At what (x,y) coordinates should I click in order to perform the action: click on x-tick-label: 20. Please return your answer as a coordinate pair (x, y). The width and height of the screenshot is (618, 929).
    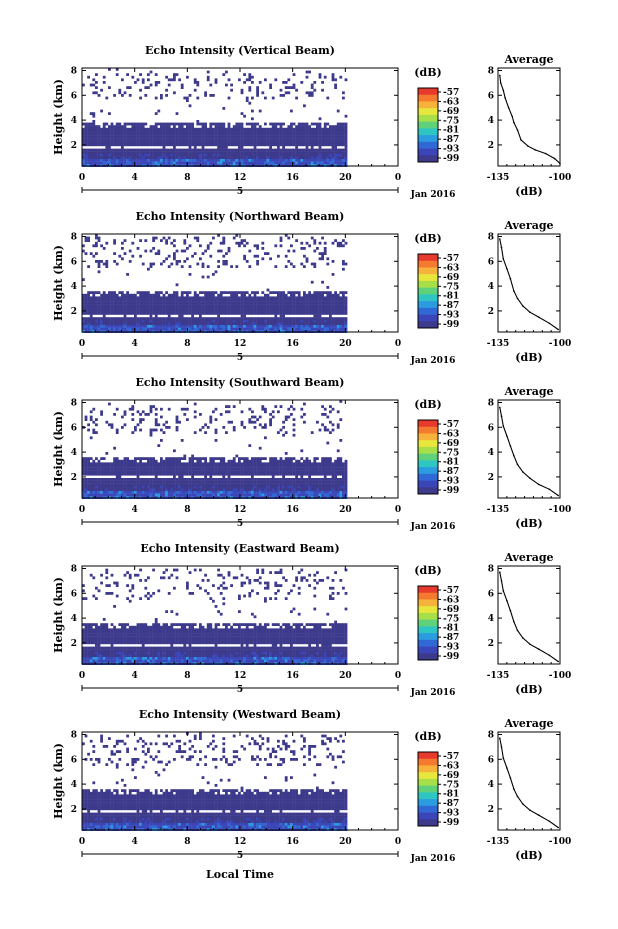
    Looking at the image, I should click on (345, 510).